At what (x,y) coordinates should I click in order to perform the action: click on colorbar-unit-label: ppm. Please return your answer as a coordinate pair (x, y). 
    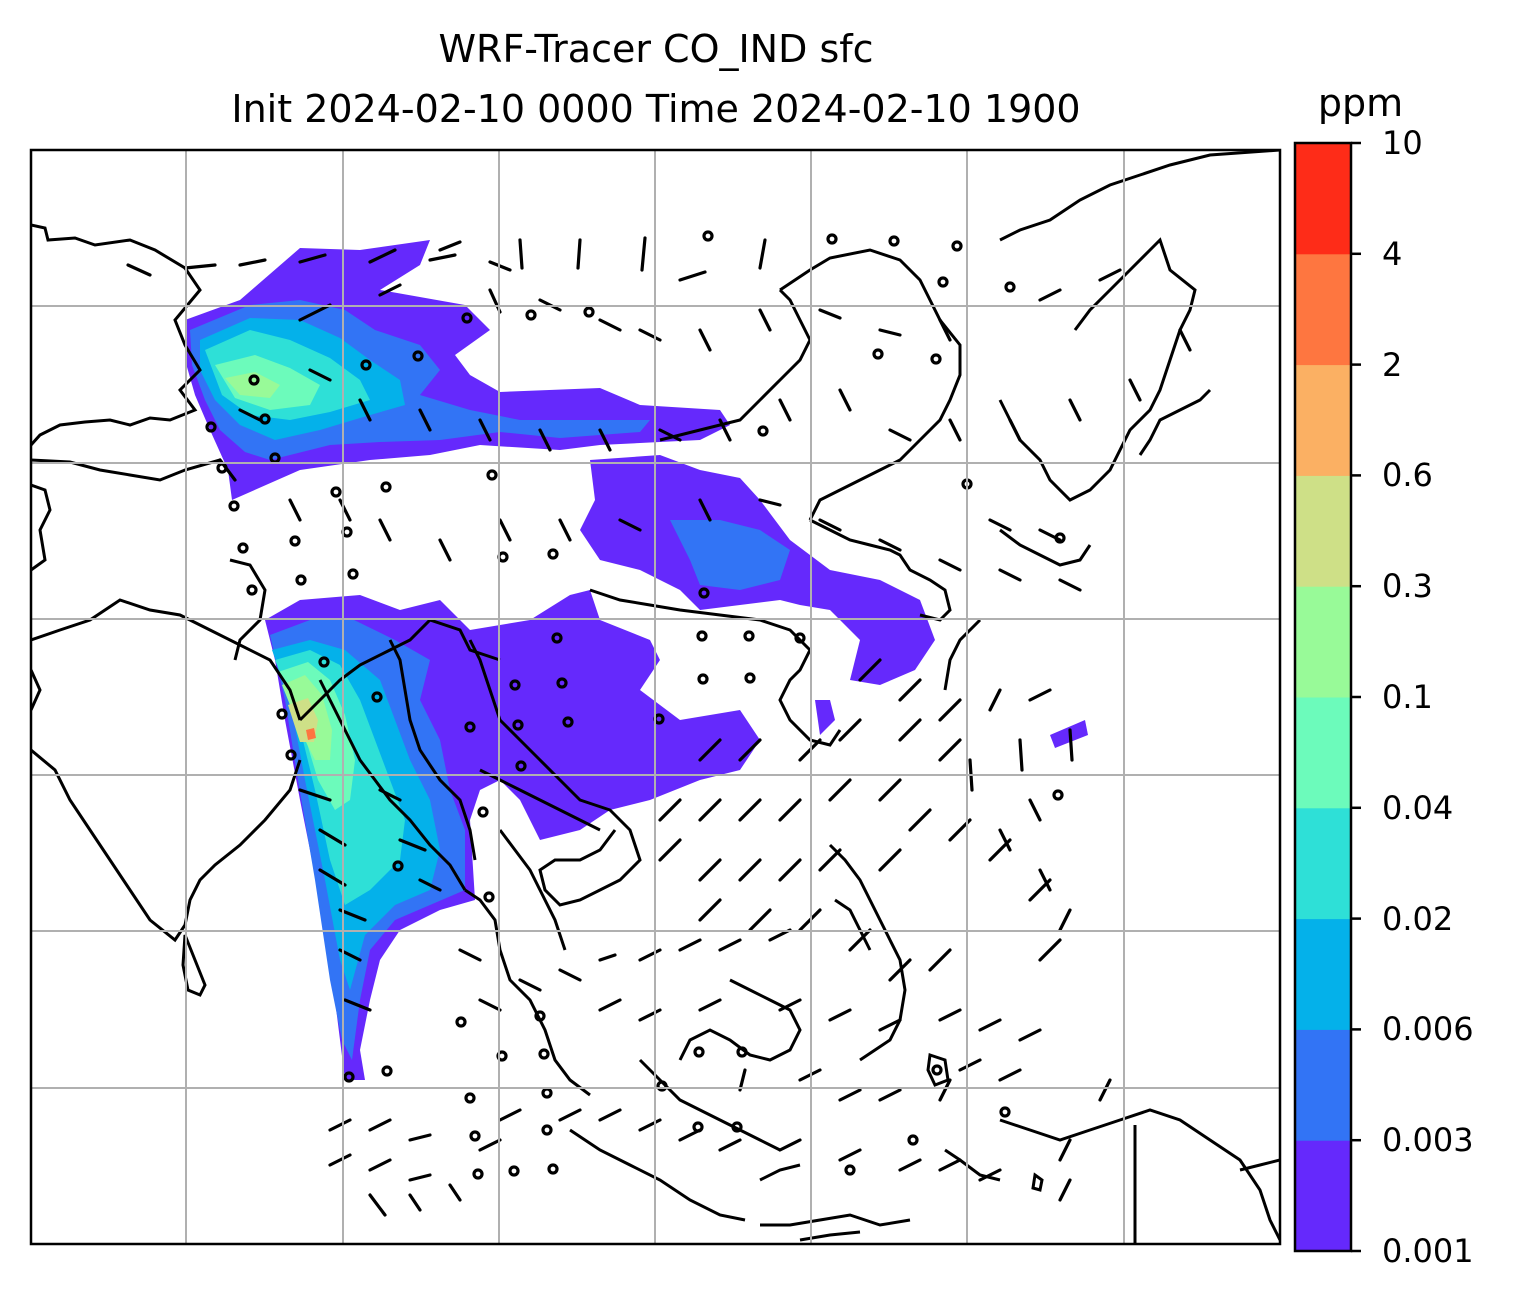
    Looking at the image, I should click on (1360, 103).